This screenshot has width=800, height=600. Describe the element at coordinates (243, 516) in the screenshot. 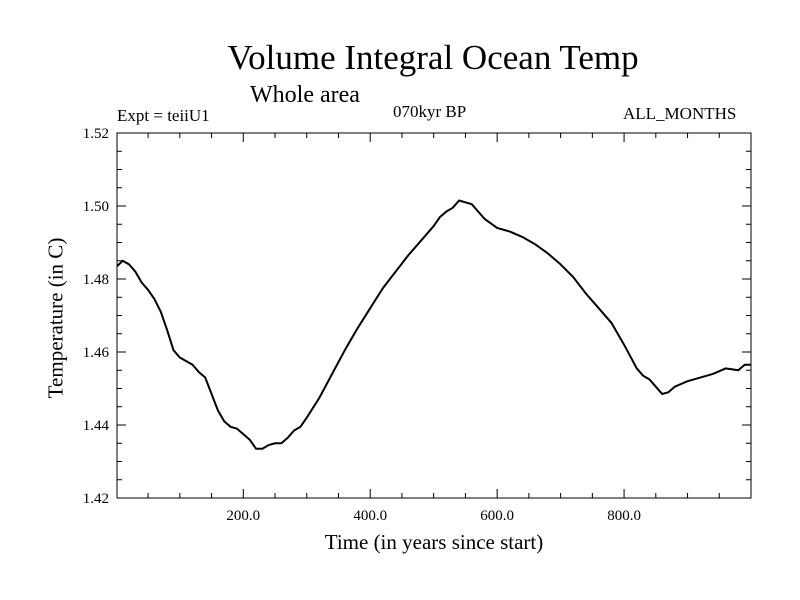

I see `x-tick-label: 200.0` at that location.